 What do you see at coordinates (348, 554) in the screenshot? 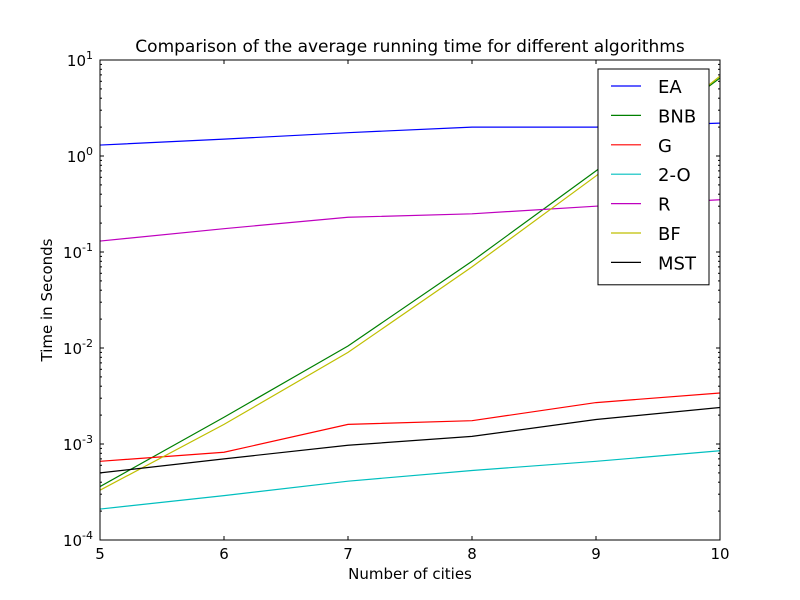
I see `x-tick-label: 7` at bounding box center [348, 554].